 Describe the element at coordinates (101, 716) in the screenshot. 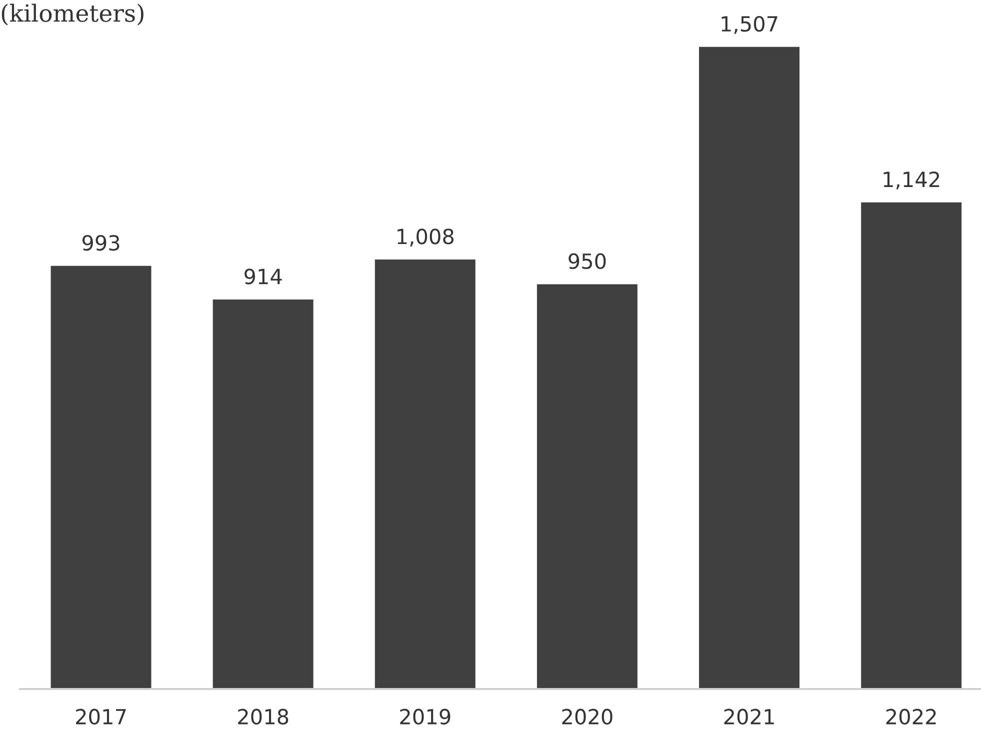

I see `x-tick-label: 2017` at that location.